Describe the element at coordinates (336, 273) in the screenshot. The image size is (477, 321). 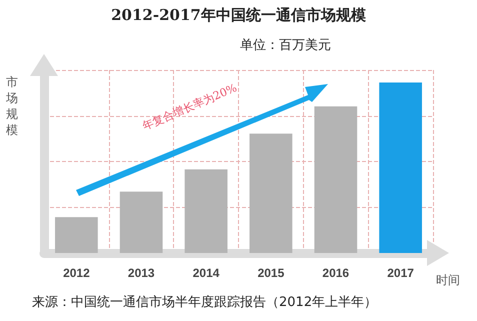
I see `x-tick-label: 2016` at that location.